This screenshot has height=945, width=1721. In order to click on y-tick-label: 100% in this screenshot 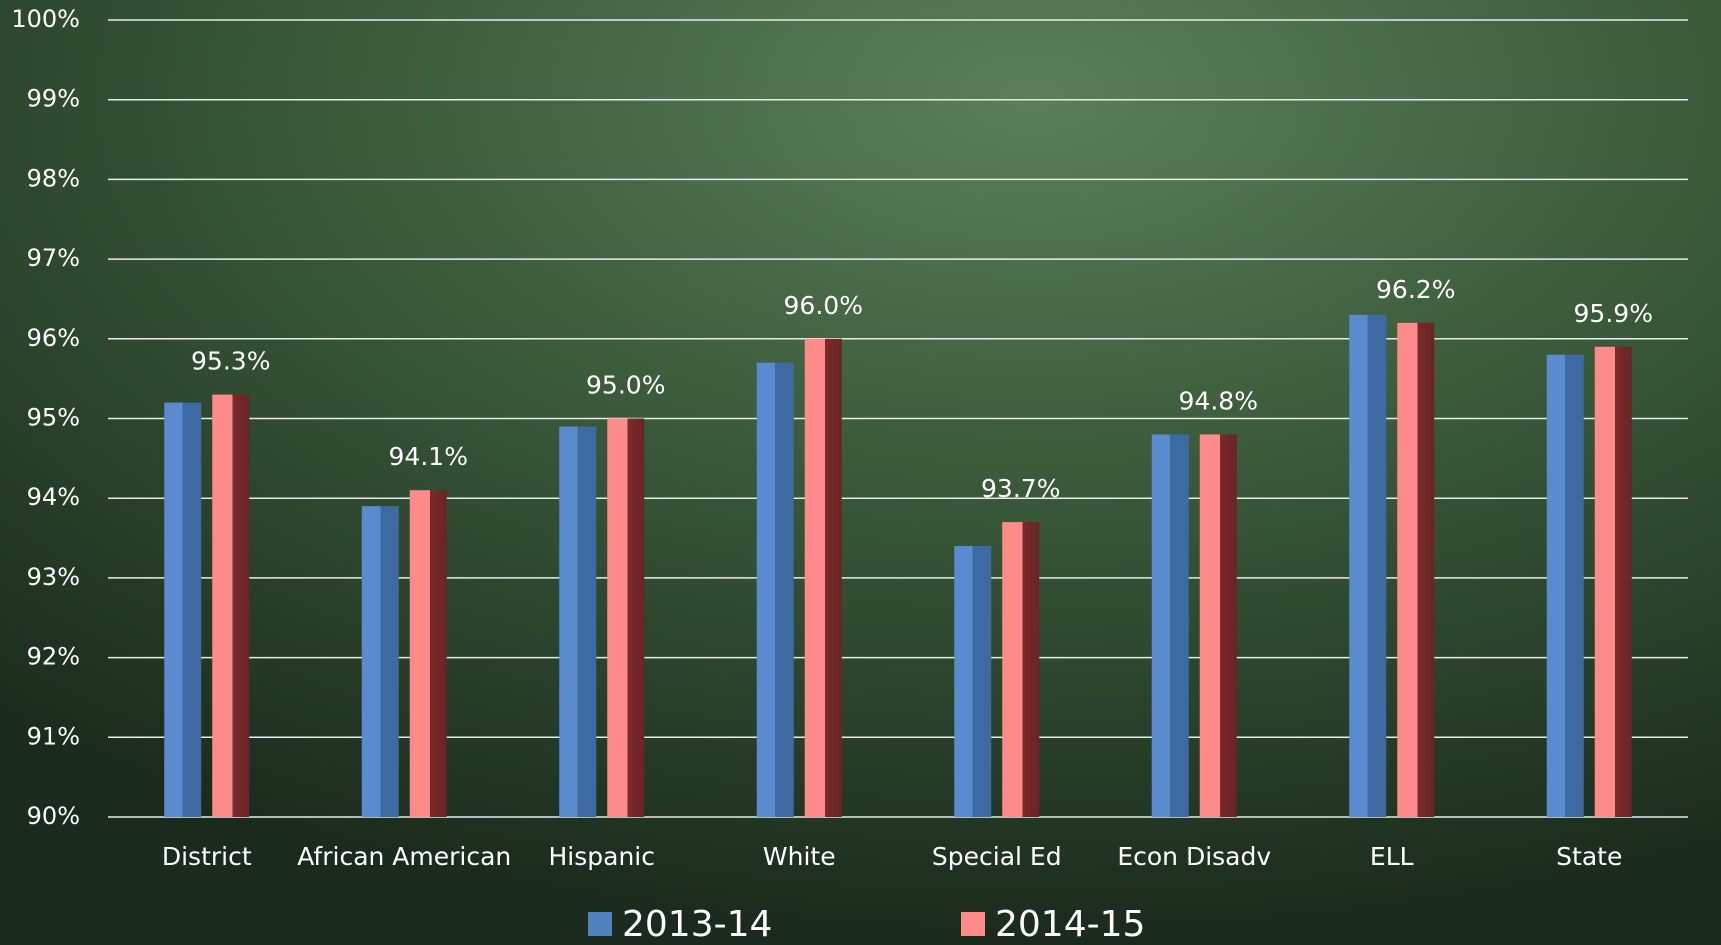, I will do `click(45, 19)`.